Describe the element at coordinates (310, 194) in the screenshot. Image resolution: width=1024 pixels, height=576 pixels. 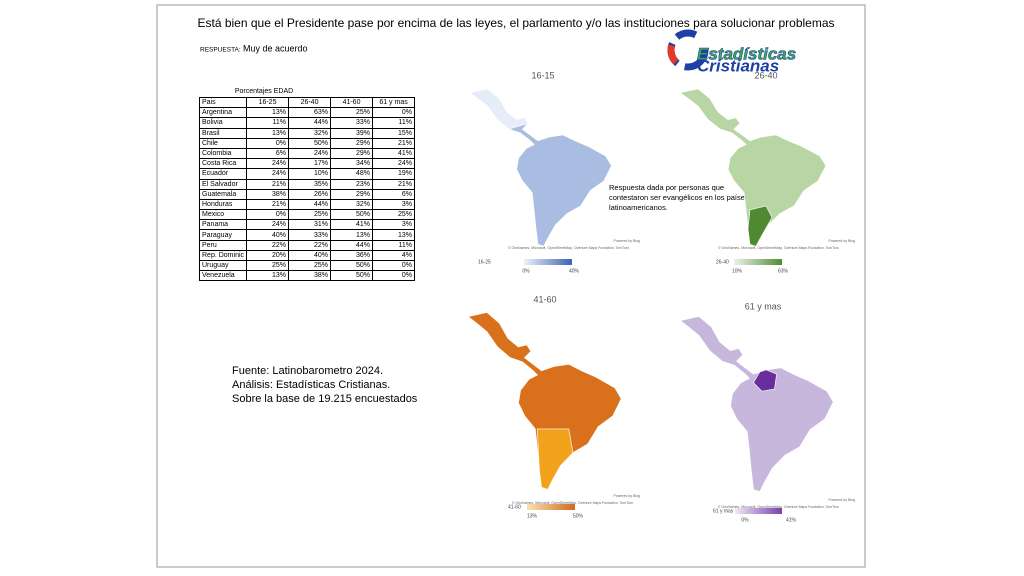
I see `value-cell: 26%` at that location.